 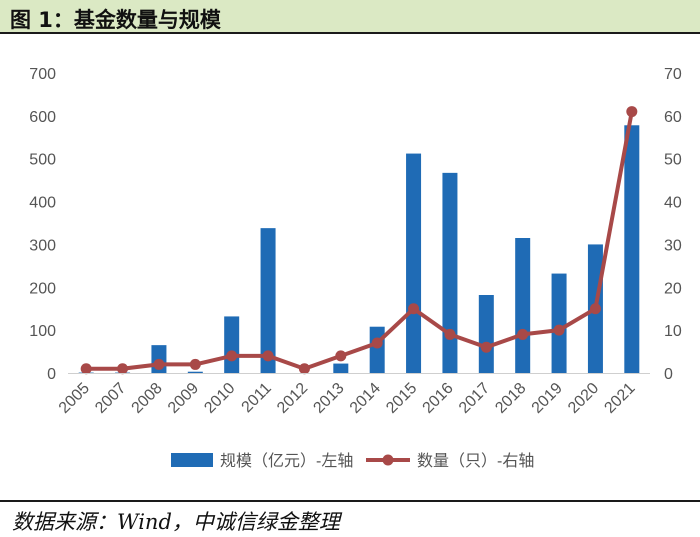 I want to click on left-axis-tick-label: 400, so click(x=42, y=203).